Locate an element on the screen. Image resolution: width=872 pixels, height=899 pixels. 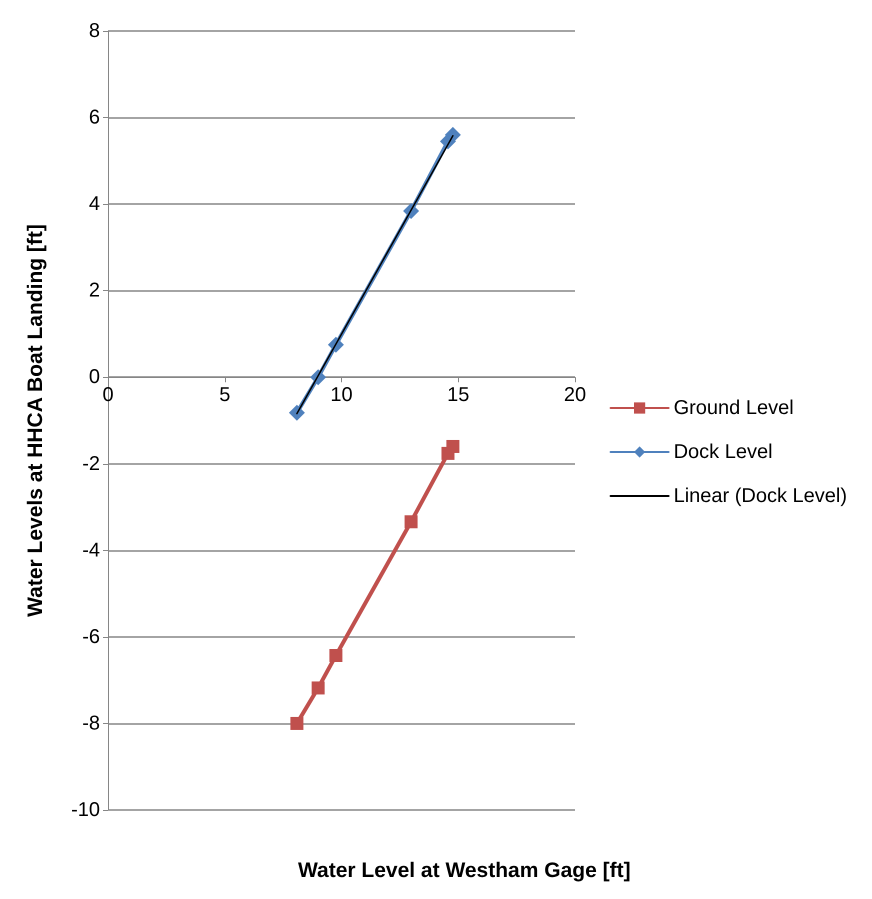
y-tick-label: -10 is located at coordinates (85, 810).